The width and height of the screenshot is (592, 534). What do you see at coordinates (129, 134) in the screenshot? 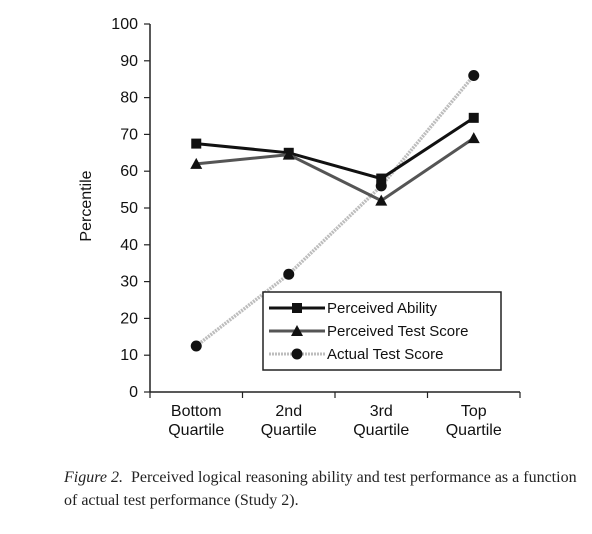
I see `y-tick-label: 70` at bounding box center [129, 134].